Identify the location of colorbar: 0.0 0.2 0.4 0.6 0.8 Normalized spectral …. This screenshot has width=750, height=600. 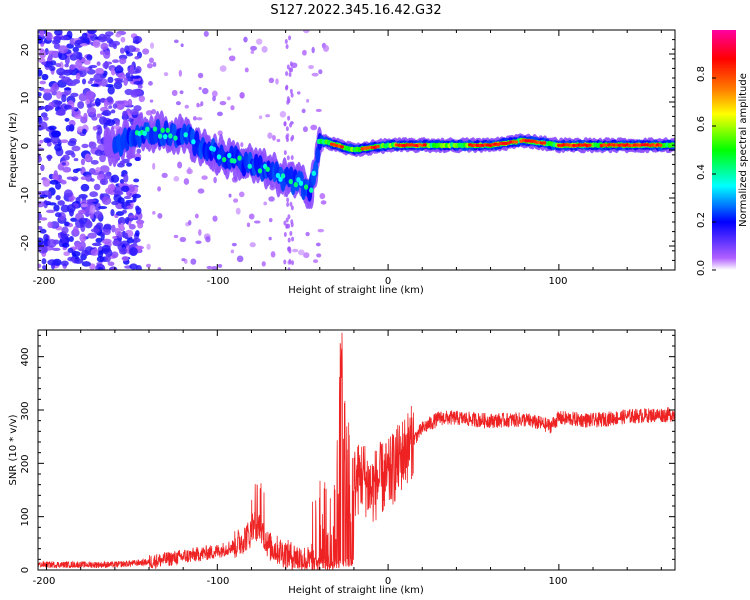
(722, 153).